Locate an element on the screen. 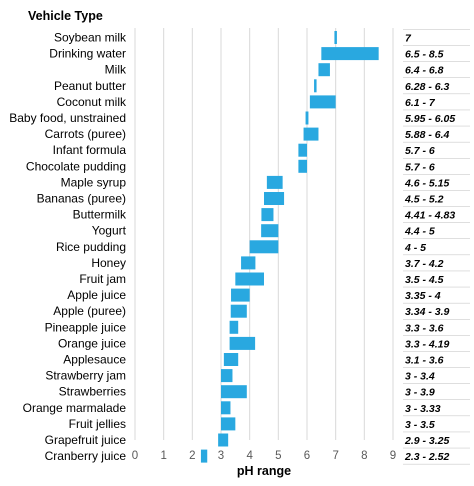  range-label: 3 - 3.4 is located at coordinates (420, 377).